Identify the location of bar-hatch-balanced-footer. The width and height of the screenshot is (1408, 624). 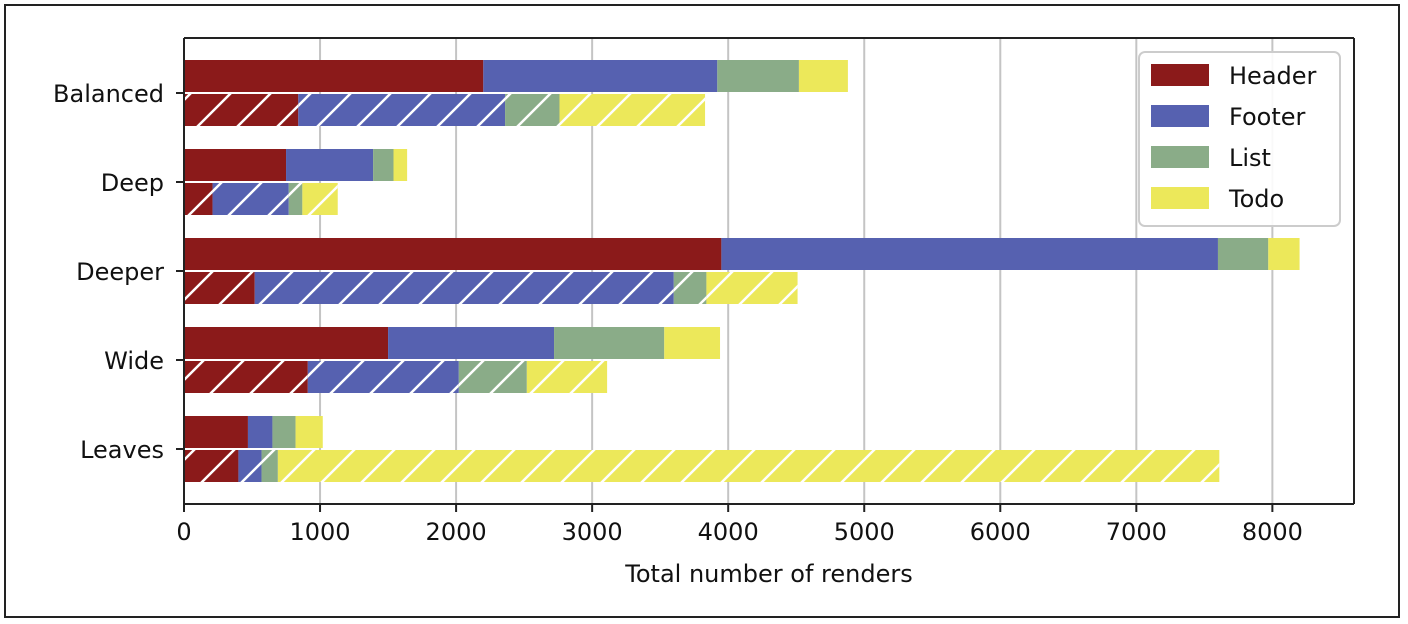
(402, 110).